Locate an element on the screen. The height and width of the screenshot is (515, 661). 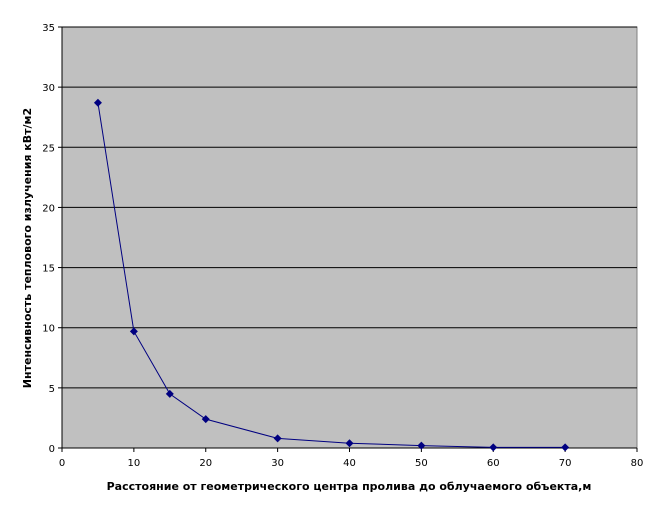
y-tick-label: 25 is located at coordinates (48, 148).